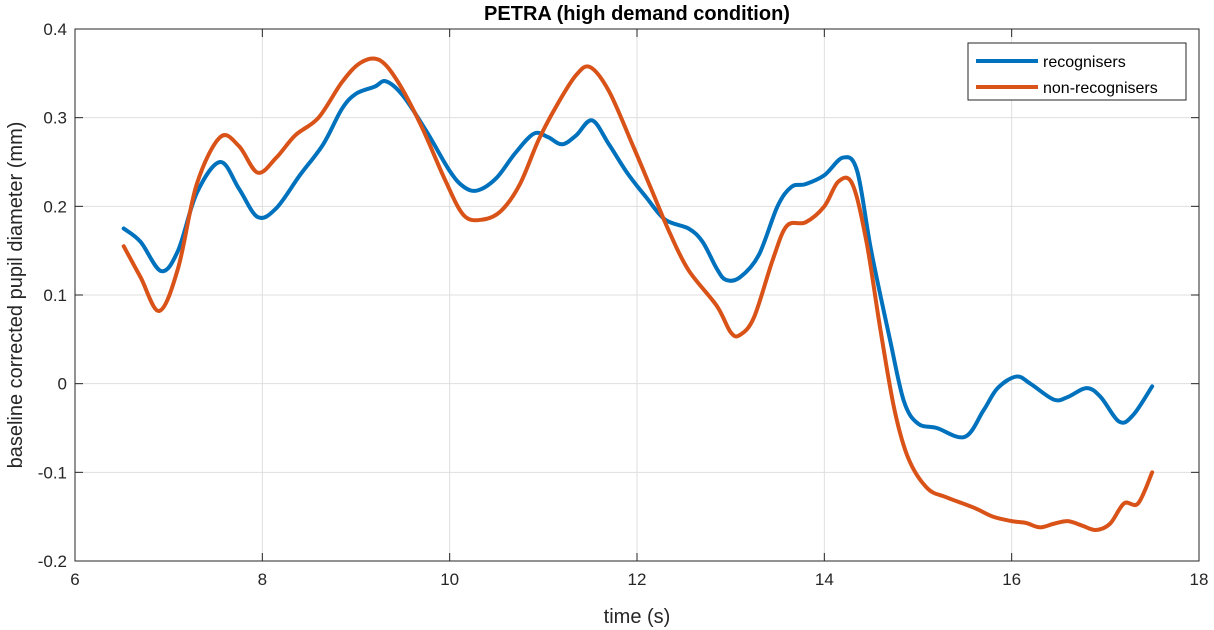 This screenshot has width=1214, height=630. Describe the element at coordinates (1100, 88) in the screenshot. I see `legend-label-non-recognisers: non-recognisers` at that location.